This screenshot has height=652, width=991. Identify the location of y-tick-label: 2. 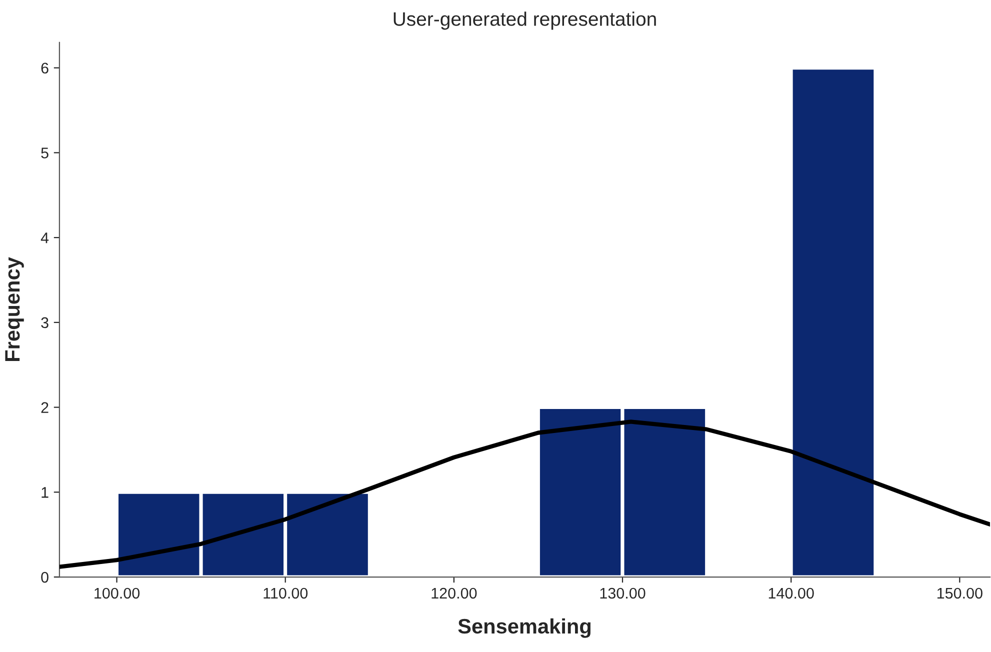
(44, 407).